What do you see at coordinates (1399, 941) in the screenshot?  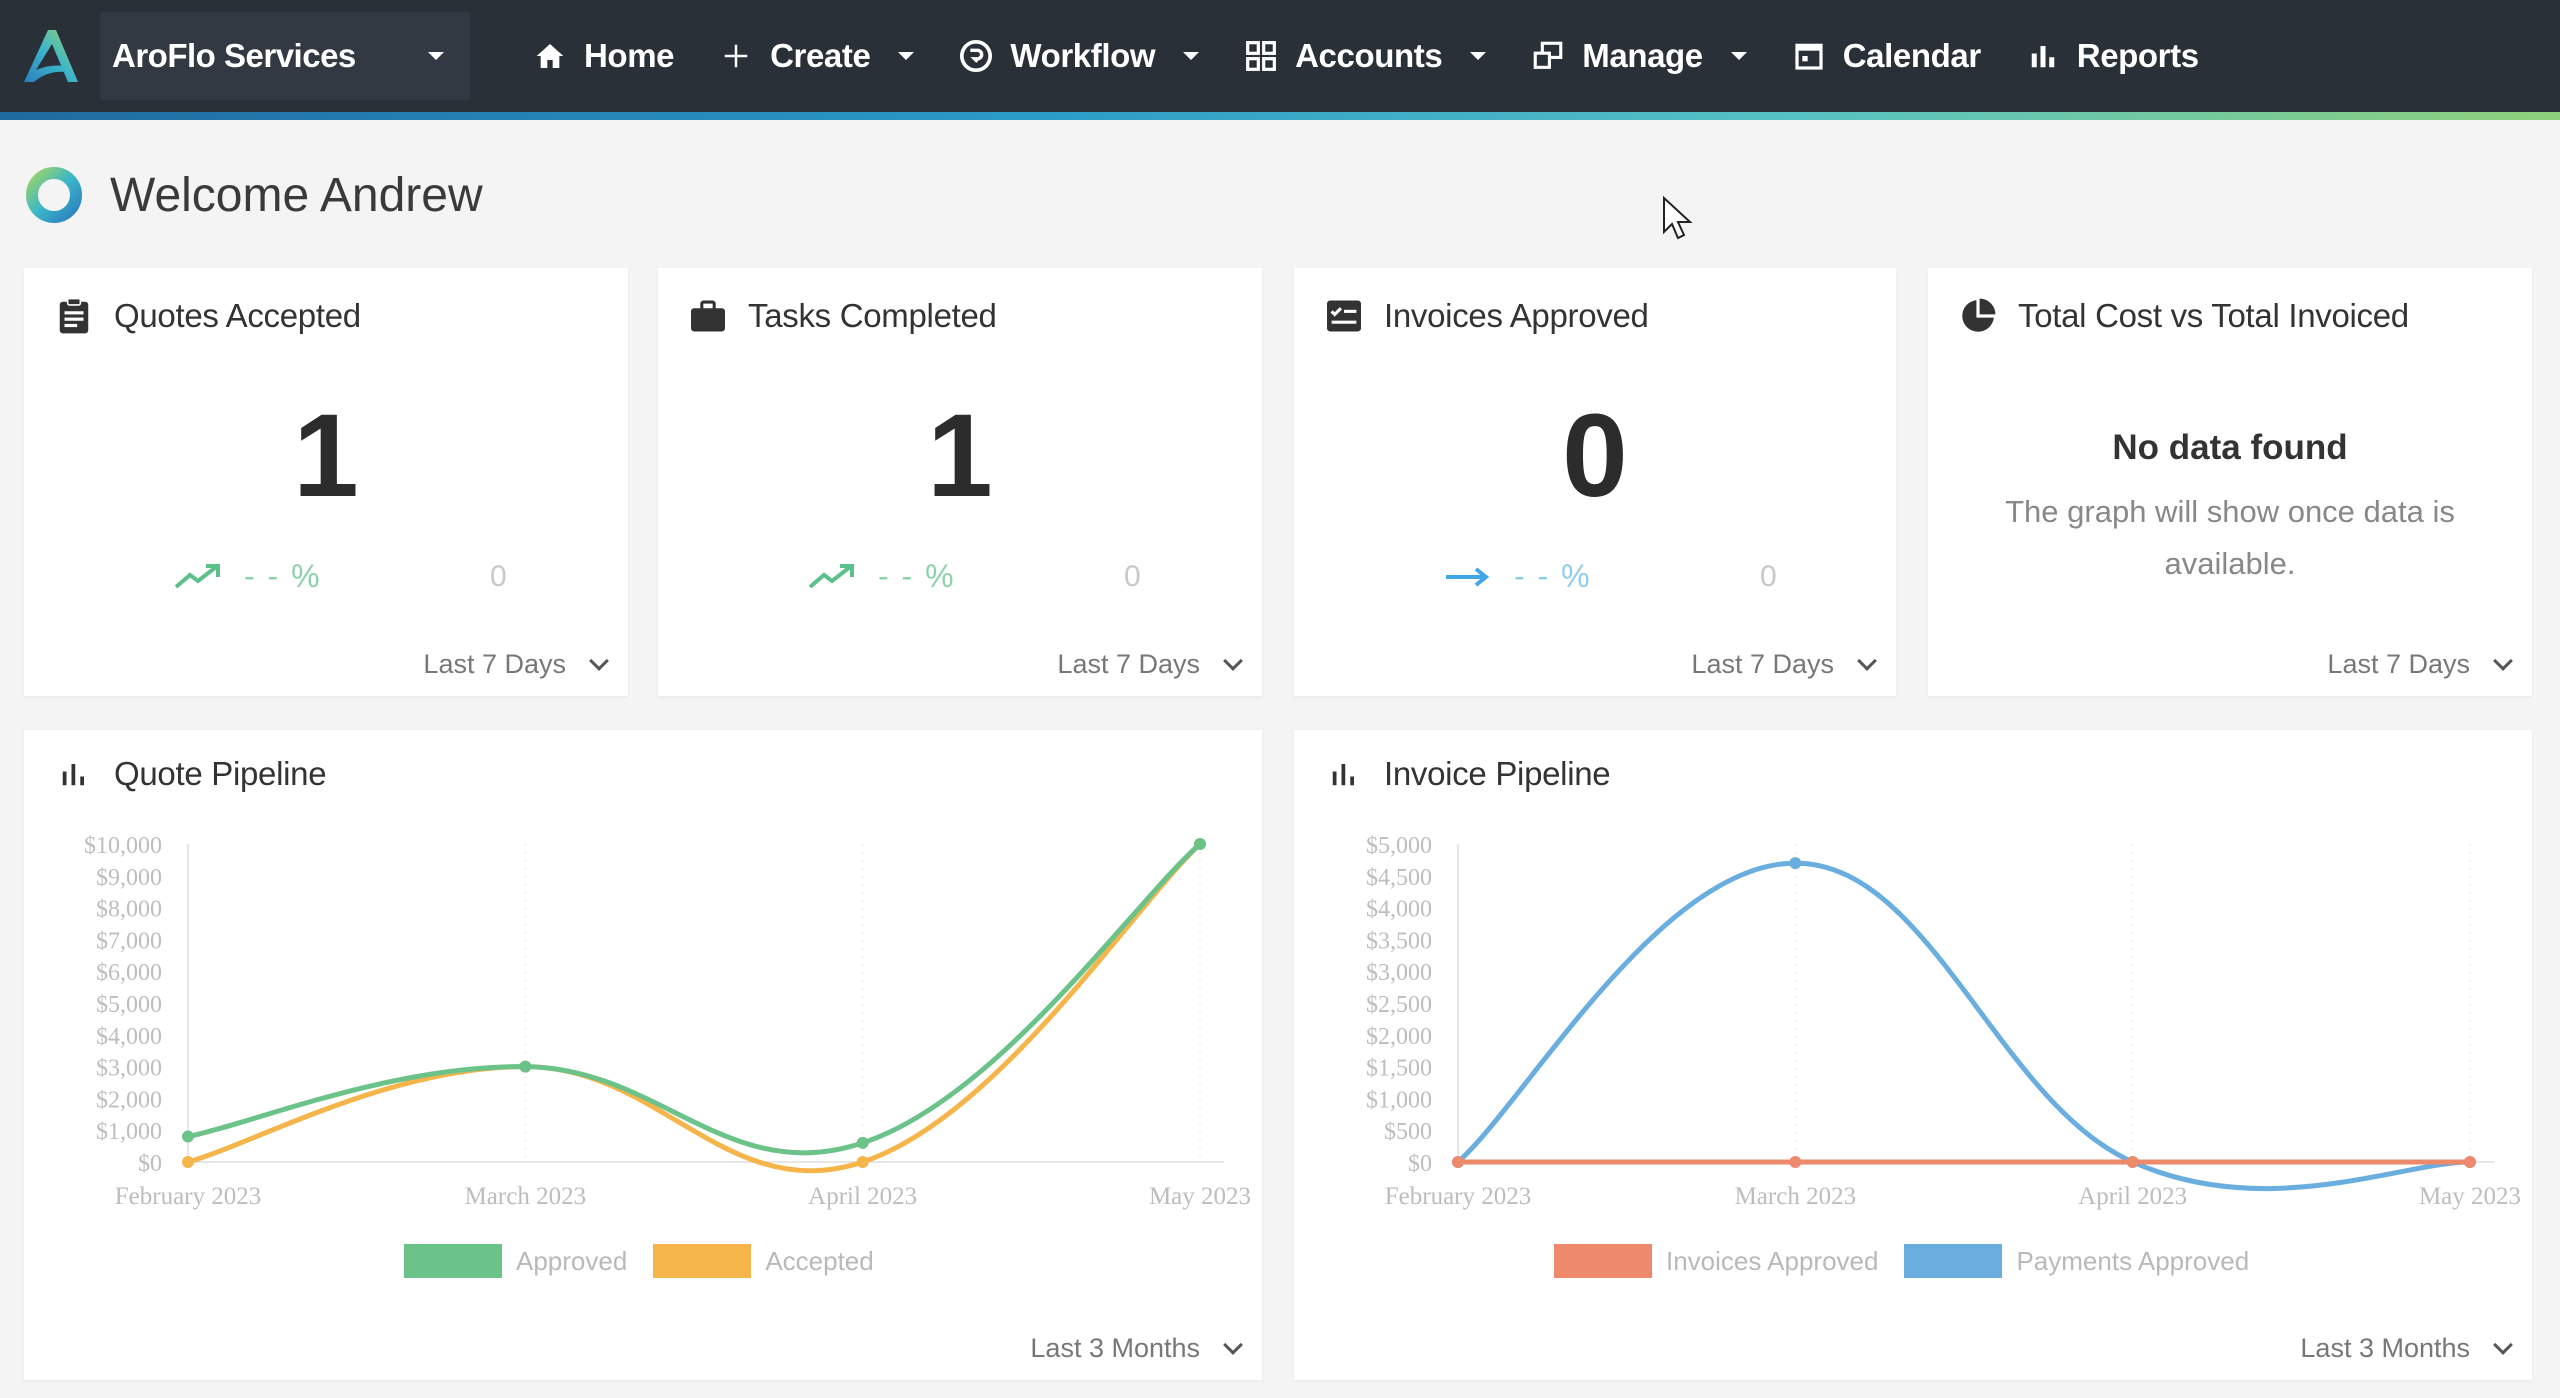 I see `y-tick-label: $3,500` at bounding box center [1399, 941].